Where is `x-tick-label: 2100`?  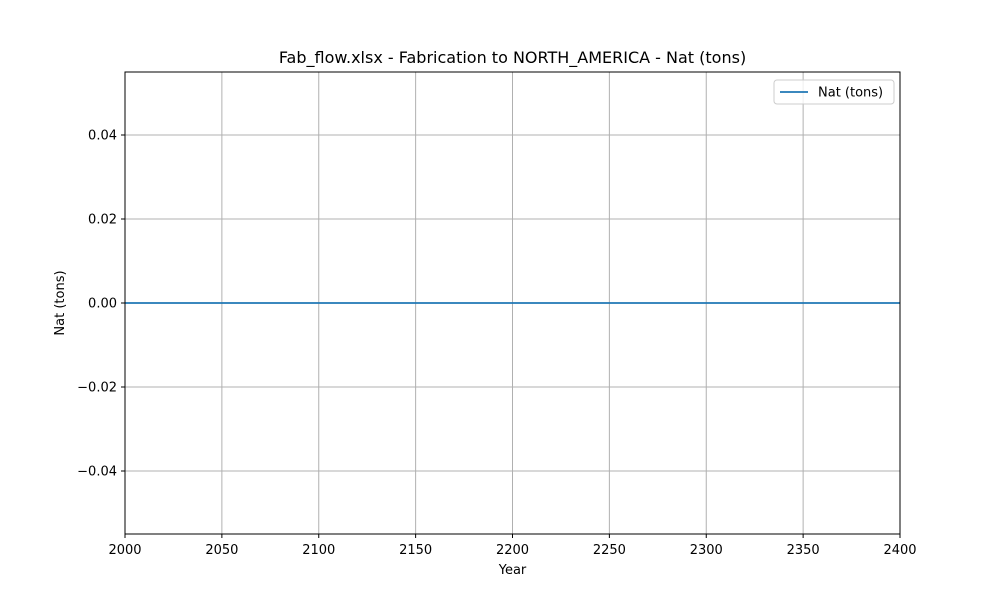
x-tick-label: 2100 is located at coordinates (318, 550).